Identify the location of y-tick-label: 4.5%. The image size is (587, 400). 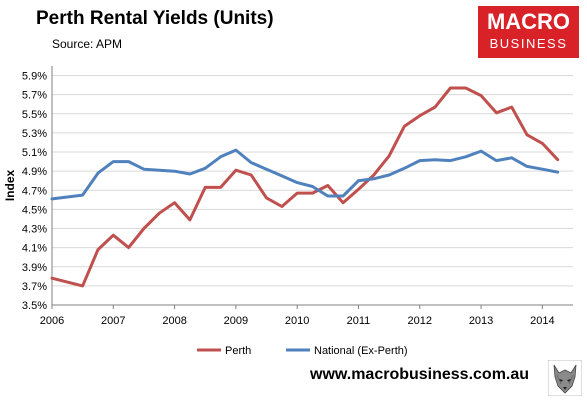
(34, 210).